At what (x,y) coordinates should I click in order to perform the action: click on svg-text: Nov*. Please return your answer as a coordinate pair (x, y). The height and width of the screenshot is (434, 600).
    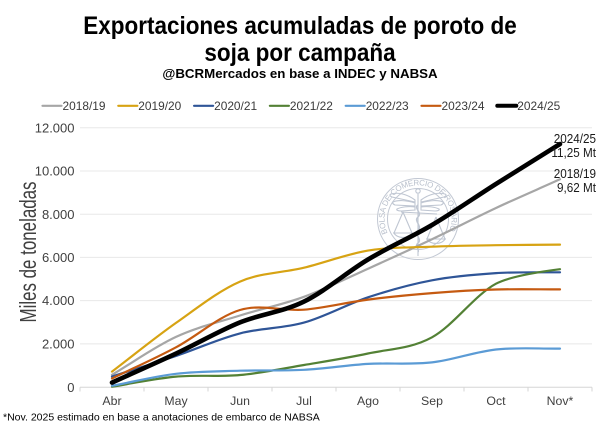
    Looking at the image, I should click on (560, 401).